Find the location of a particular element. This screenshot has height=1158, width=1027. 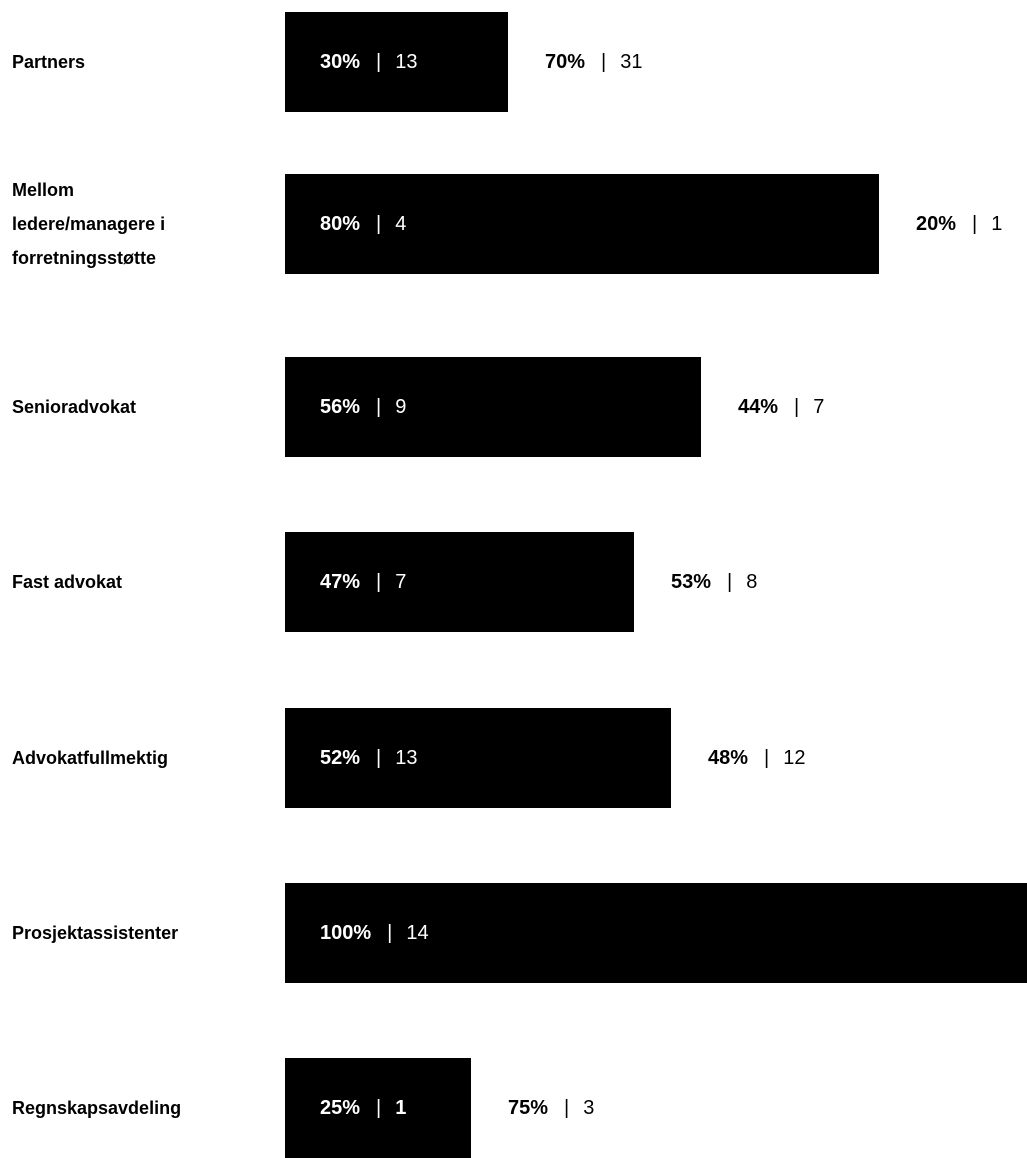

percent-label: 53% is located at coordinates (691, 582).